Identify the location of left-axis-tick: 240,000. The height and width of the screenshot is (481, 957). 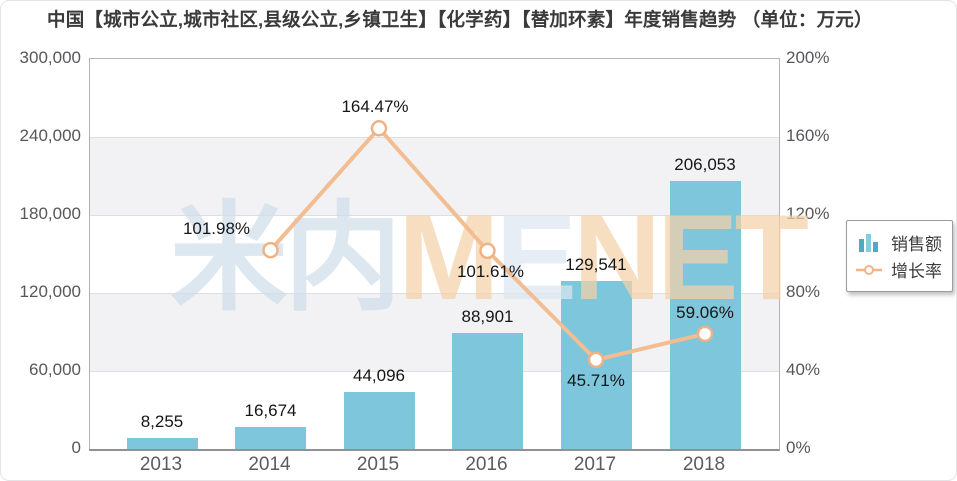
(50, 135).